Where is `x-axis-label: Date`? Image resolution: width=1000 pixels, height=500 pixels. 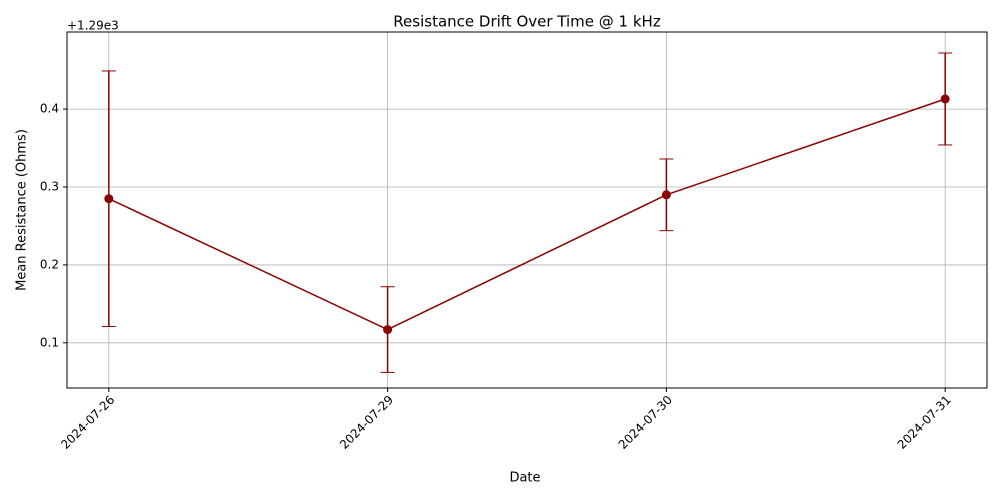
x-axis-label: Date is located at coordinates (524, 478).